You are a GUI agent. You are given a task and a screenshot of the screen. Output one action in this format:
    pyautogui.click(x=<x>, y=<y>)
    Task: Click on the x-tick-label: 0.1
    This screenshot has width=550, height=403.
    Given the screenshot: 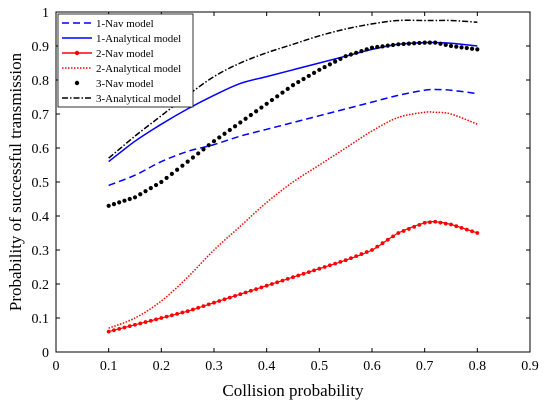 What is the action you would take?
    pyautogui.click(x=109, y=366)
    